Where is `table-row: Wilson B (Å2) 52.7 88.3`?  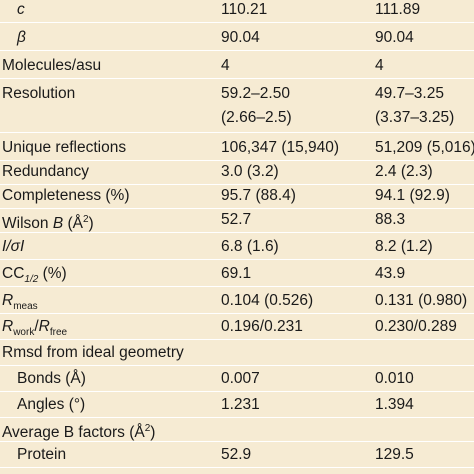 table-row: Wilson B (Å2) 52.7 88.3 is located at coordinates (237, 219).